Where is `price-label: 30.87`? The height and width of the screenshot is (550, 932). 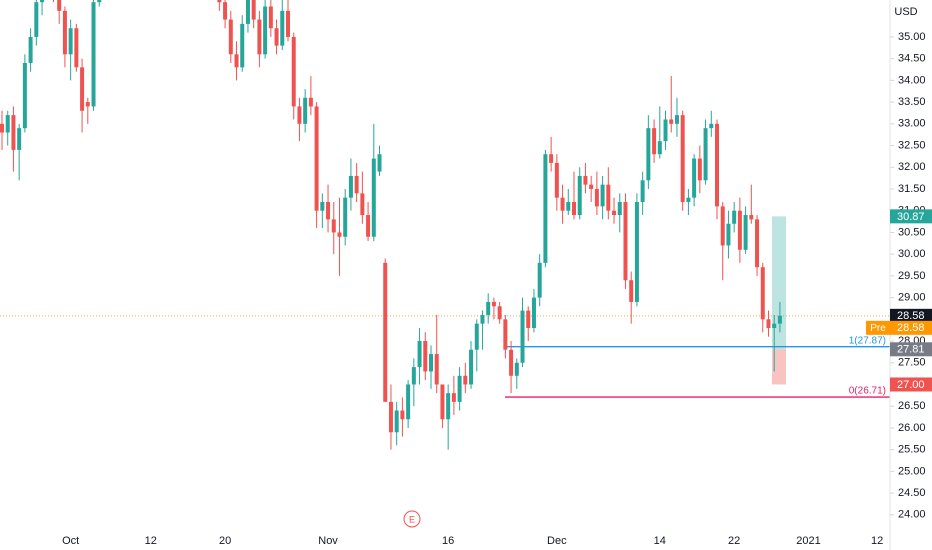 price-label: 30.87 is located at coordinates (911, 217).